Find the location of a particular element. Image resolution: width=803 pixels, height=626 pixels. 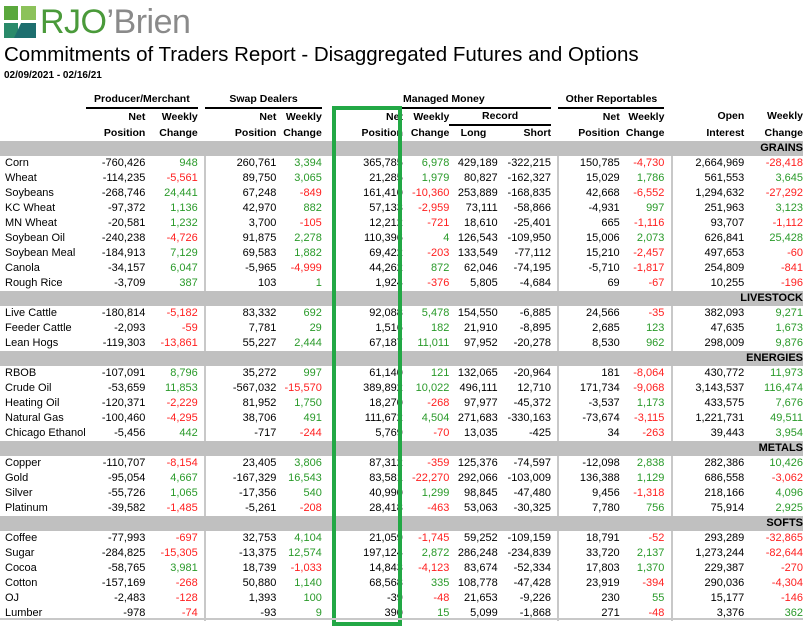

value-cell: -157,169 is located at coordinates (123, 583).